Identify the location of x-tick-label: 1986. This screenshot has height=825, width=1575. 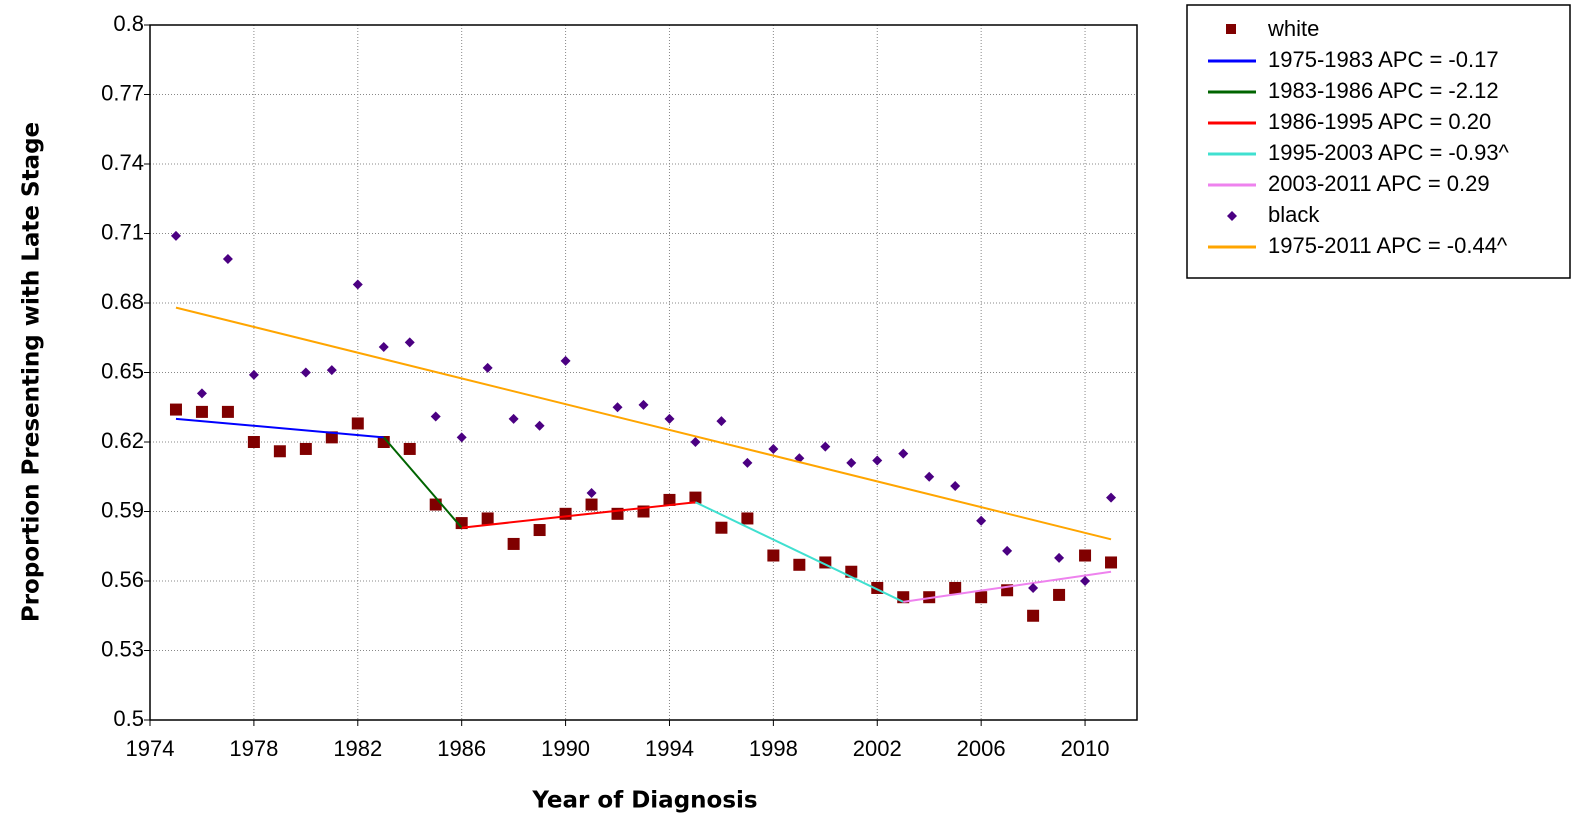
(461, 748).